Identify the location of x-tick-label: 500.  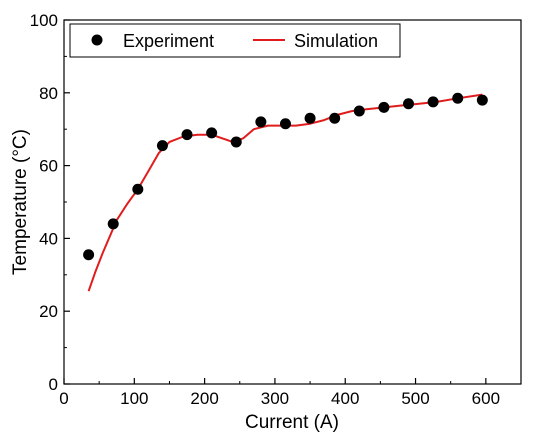
(415, 398).